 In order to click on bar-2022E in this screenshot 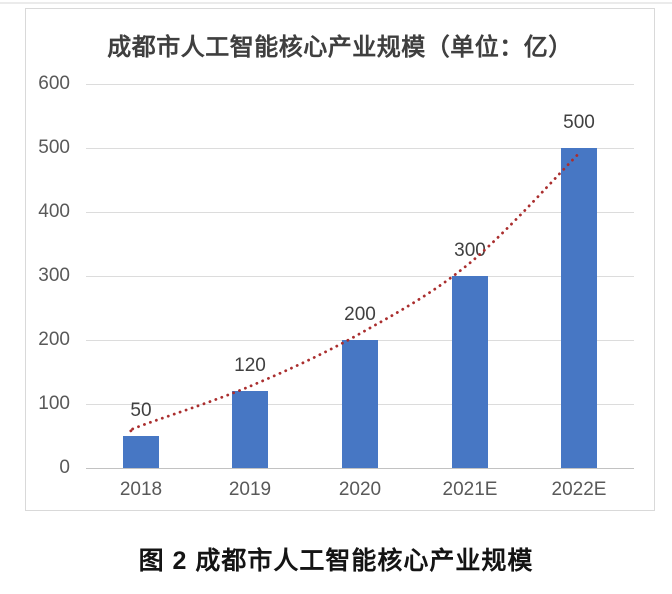, I will do `click(579, 308)`.